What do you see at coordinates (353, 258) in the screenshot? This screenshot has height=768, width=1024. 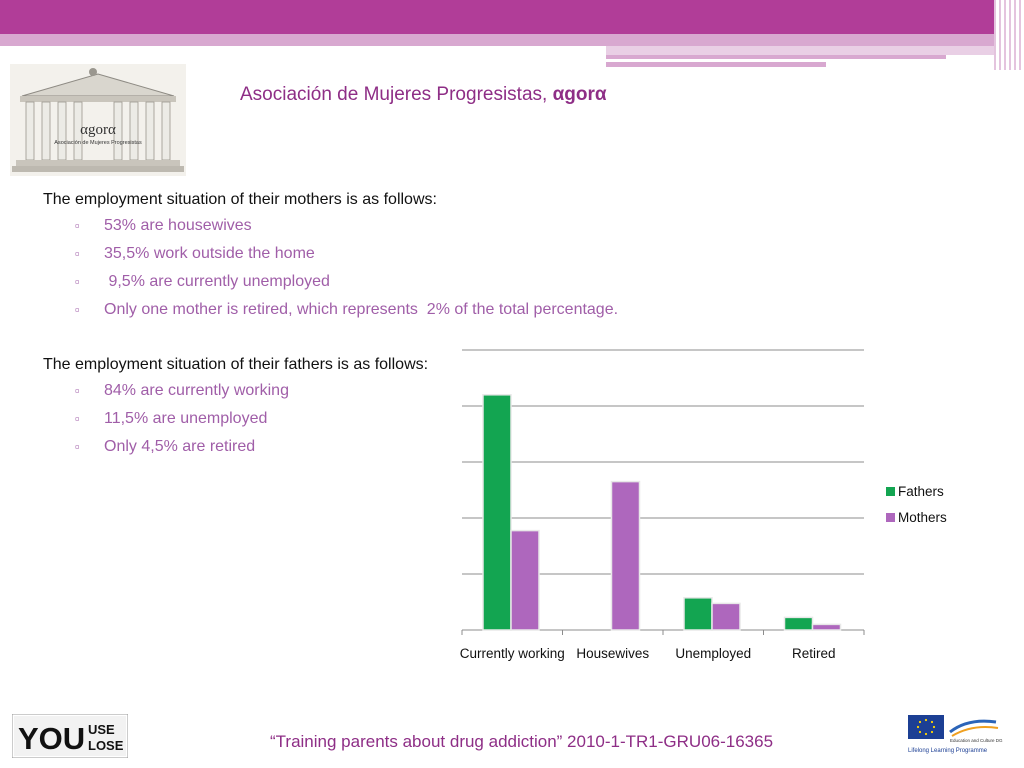 I see `list-item: 35,5% work outside the home` at bounding box center [353, 258].